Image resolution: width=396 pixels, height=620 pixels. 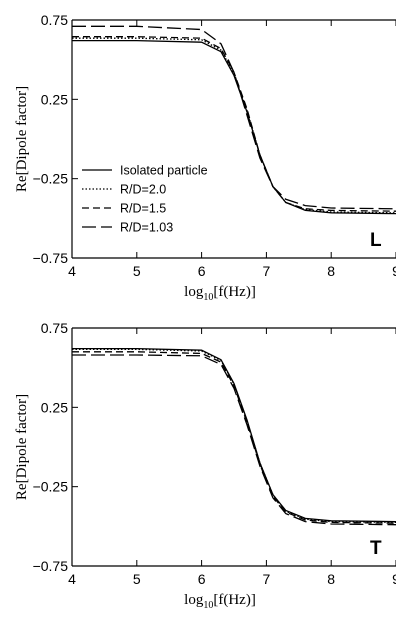 I want to click on panel-label: L, so click(x=376, y=240).